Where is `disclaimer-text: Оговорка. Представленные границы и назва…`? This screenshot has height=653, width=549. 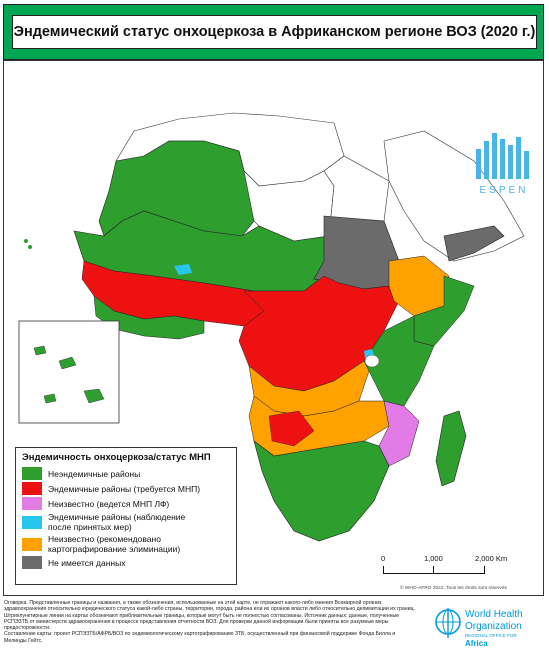 disclaimer-text: Оговорка. Представленные границы и назва… is located at coordinates (209, 616).